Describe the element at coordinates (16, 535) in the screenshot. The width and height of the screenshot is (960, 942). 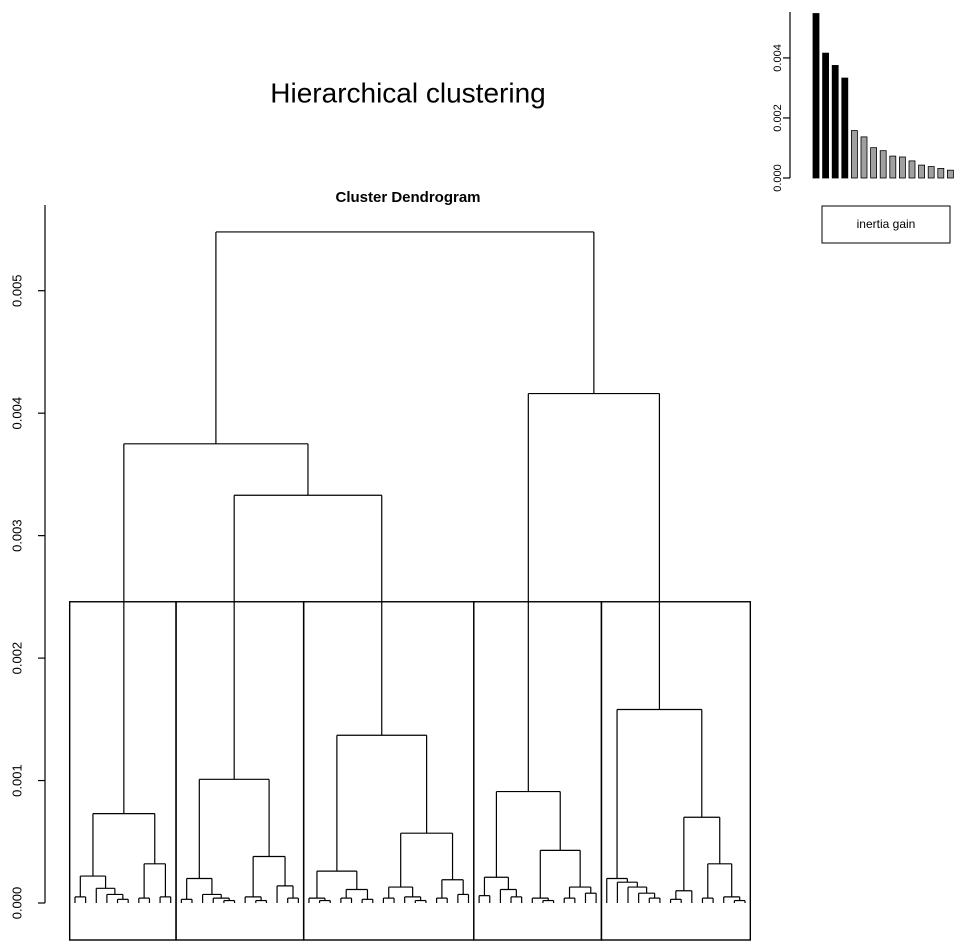
I see `y-tick-label: 0.003` at that location.